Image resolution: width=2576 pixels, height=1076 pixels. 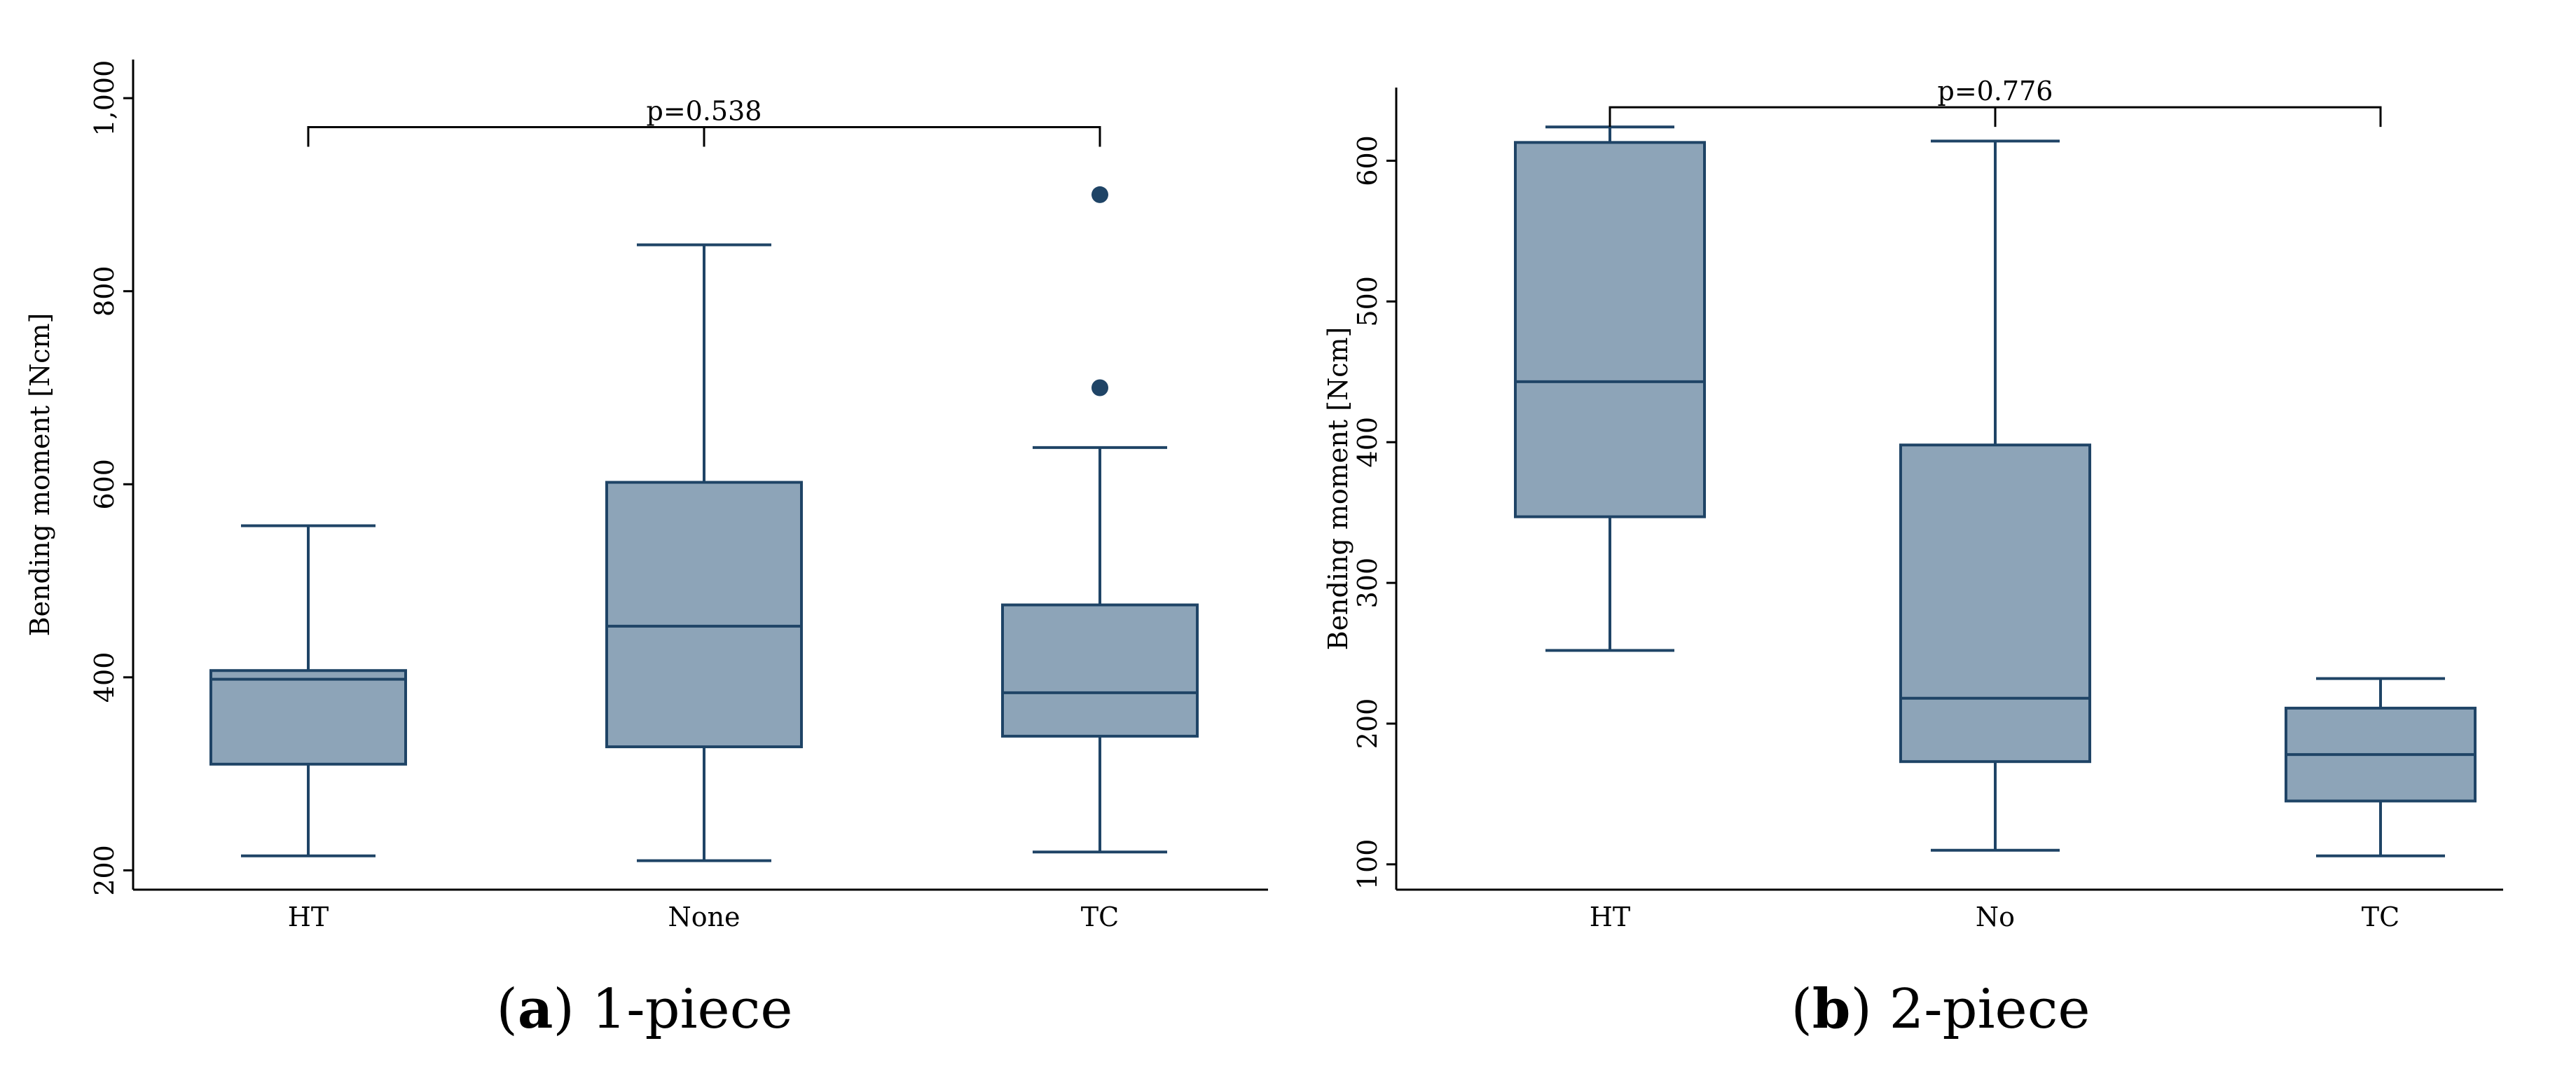 What do you see at coordinates (704, 917) in the screenshot?
I see `x-tick-label: None` at bounding box center [704, 917].